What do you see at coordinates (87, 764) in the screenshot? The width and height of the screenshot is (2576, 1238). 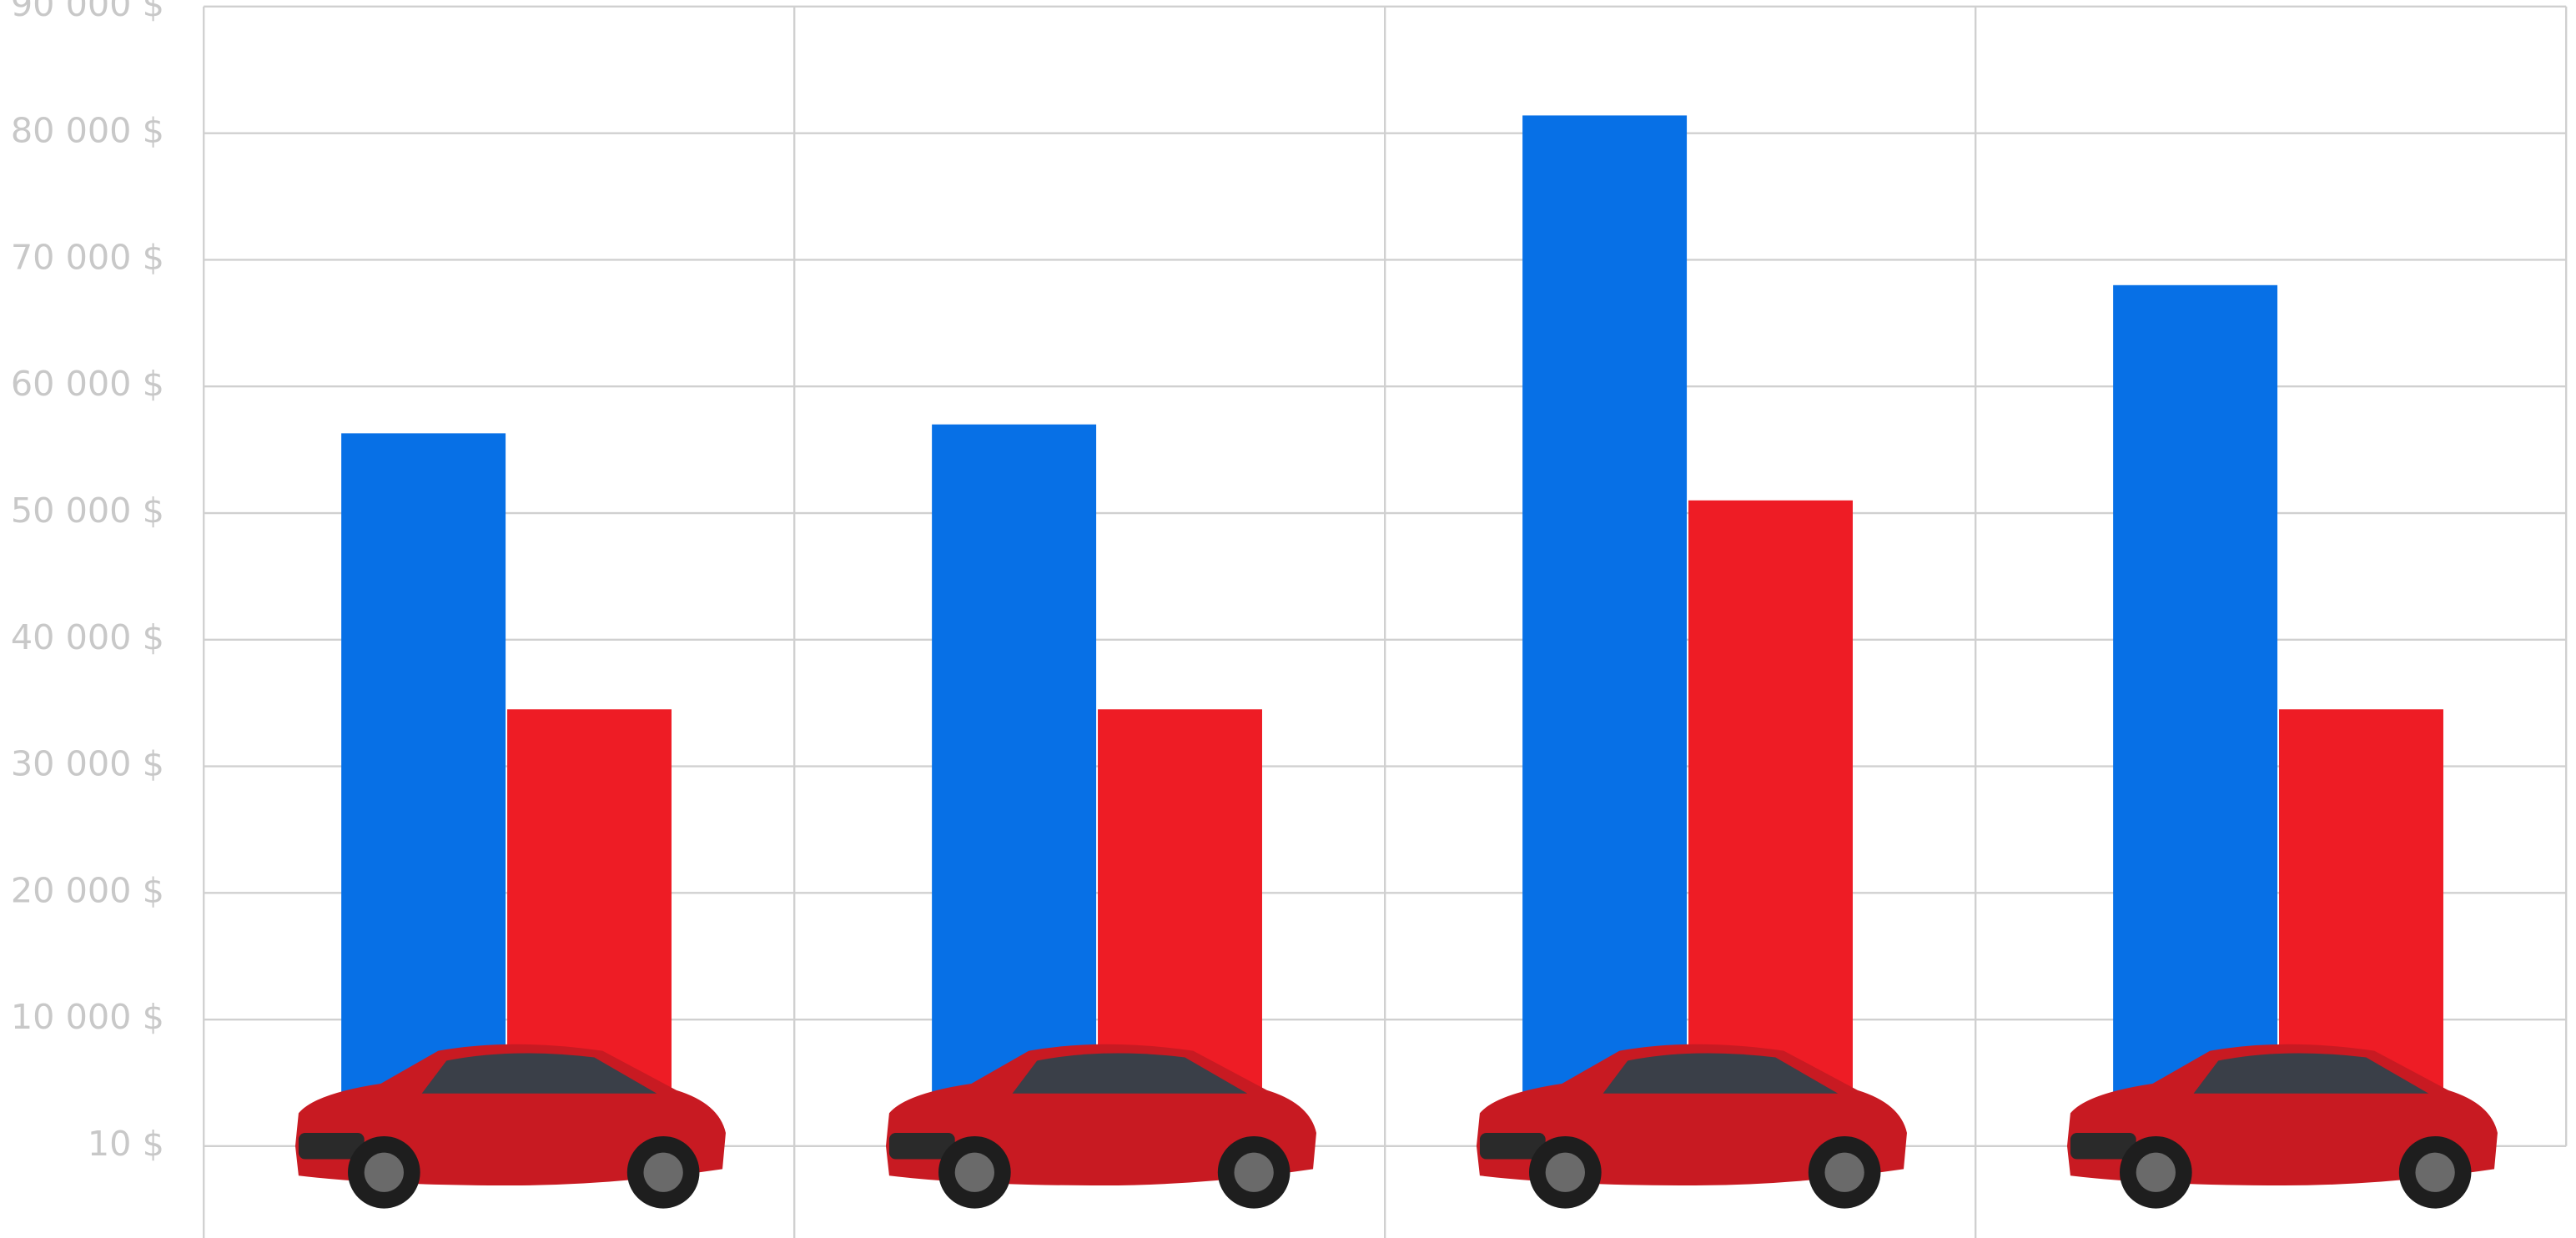 I see `y-tick-label: 30 000 $` at bounding box center [87, 764].